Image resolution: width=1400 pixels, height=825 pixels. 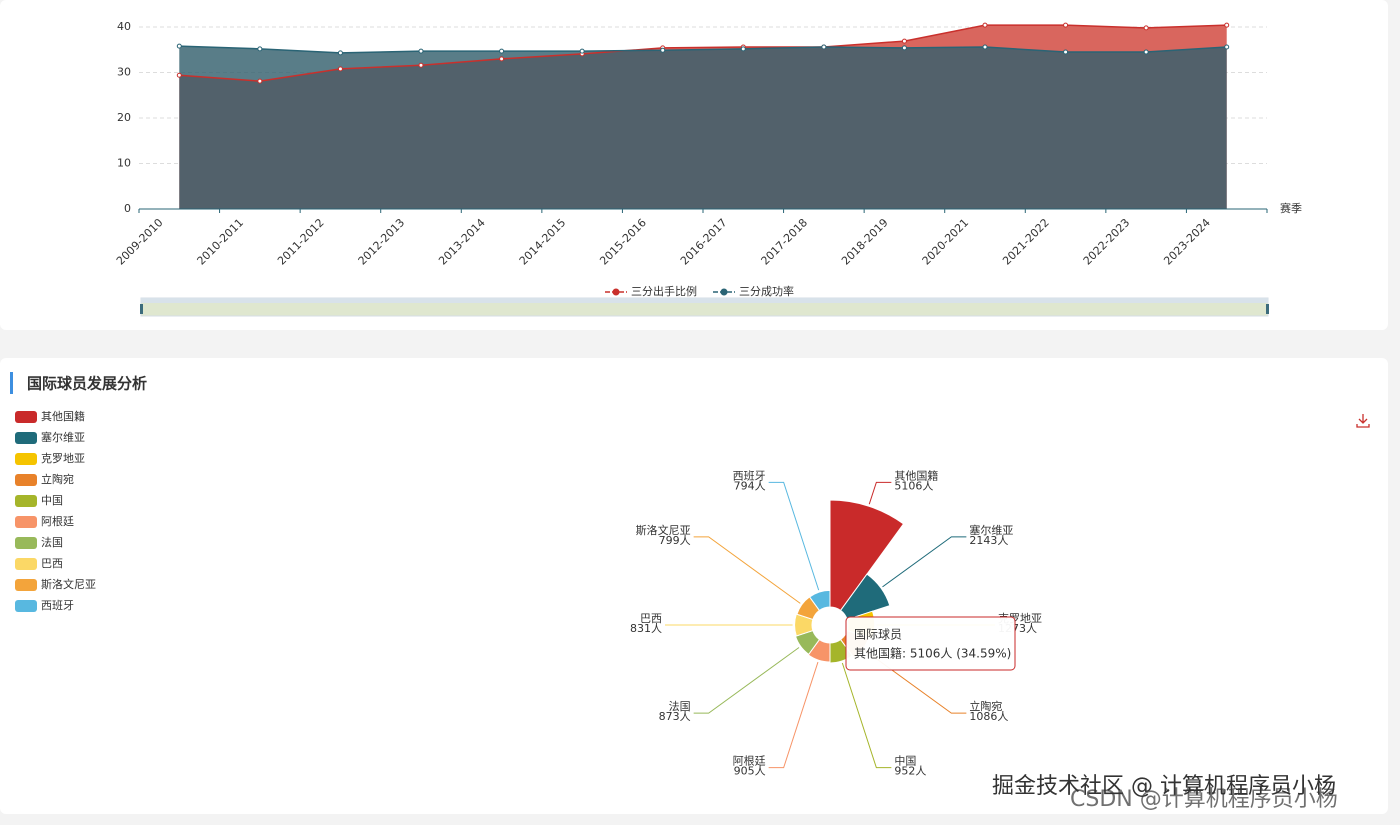 I want to click on section-title: 国际球员发展分析, so click(x=87, y=384).